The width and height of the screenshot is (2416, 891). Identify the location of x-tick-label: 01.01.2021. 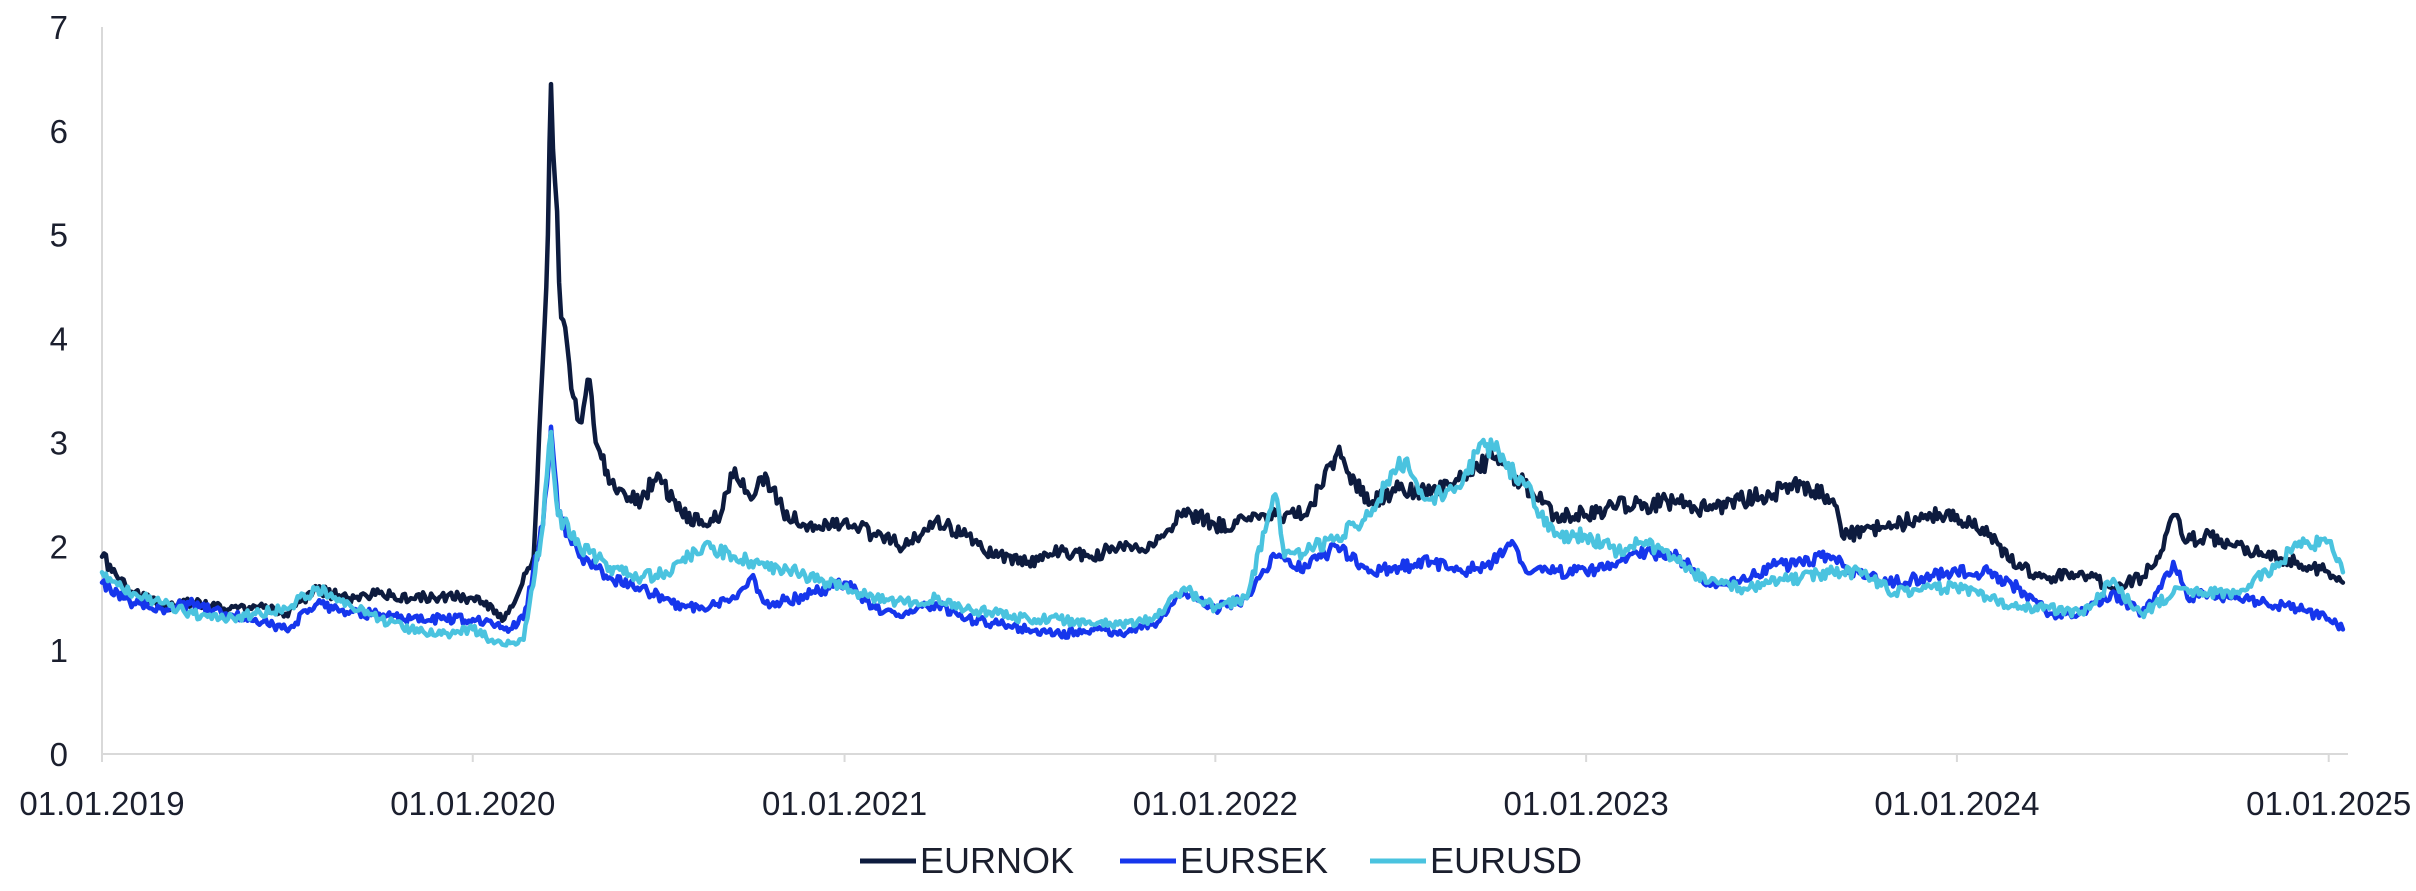
(844, 803).